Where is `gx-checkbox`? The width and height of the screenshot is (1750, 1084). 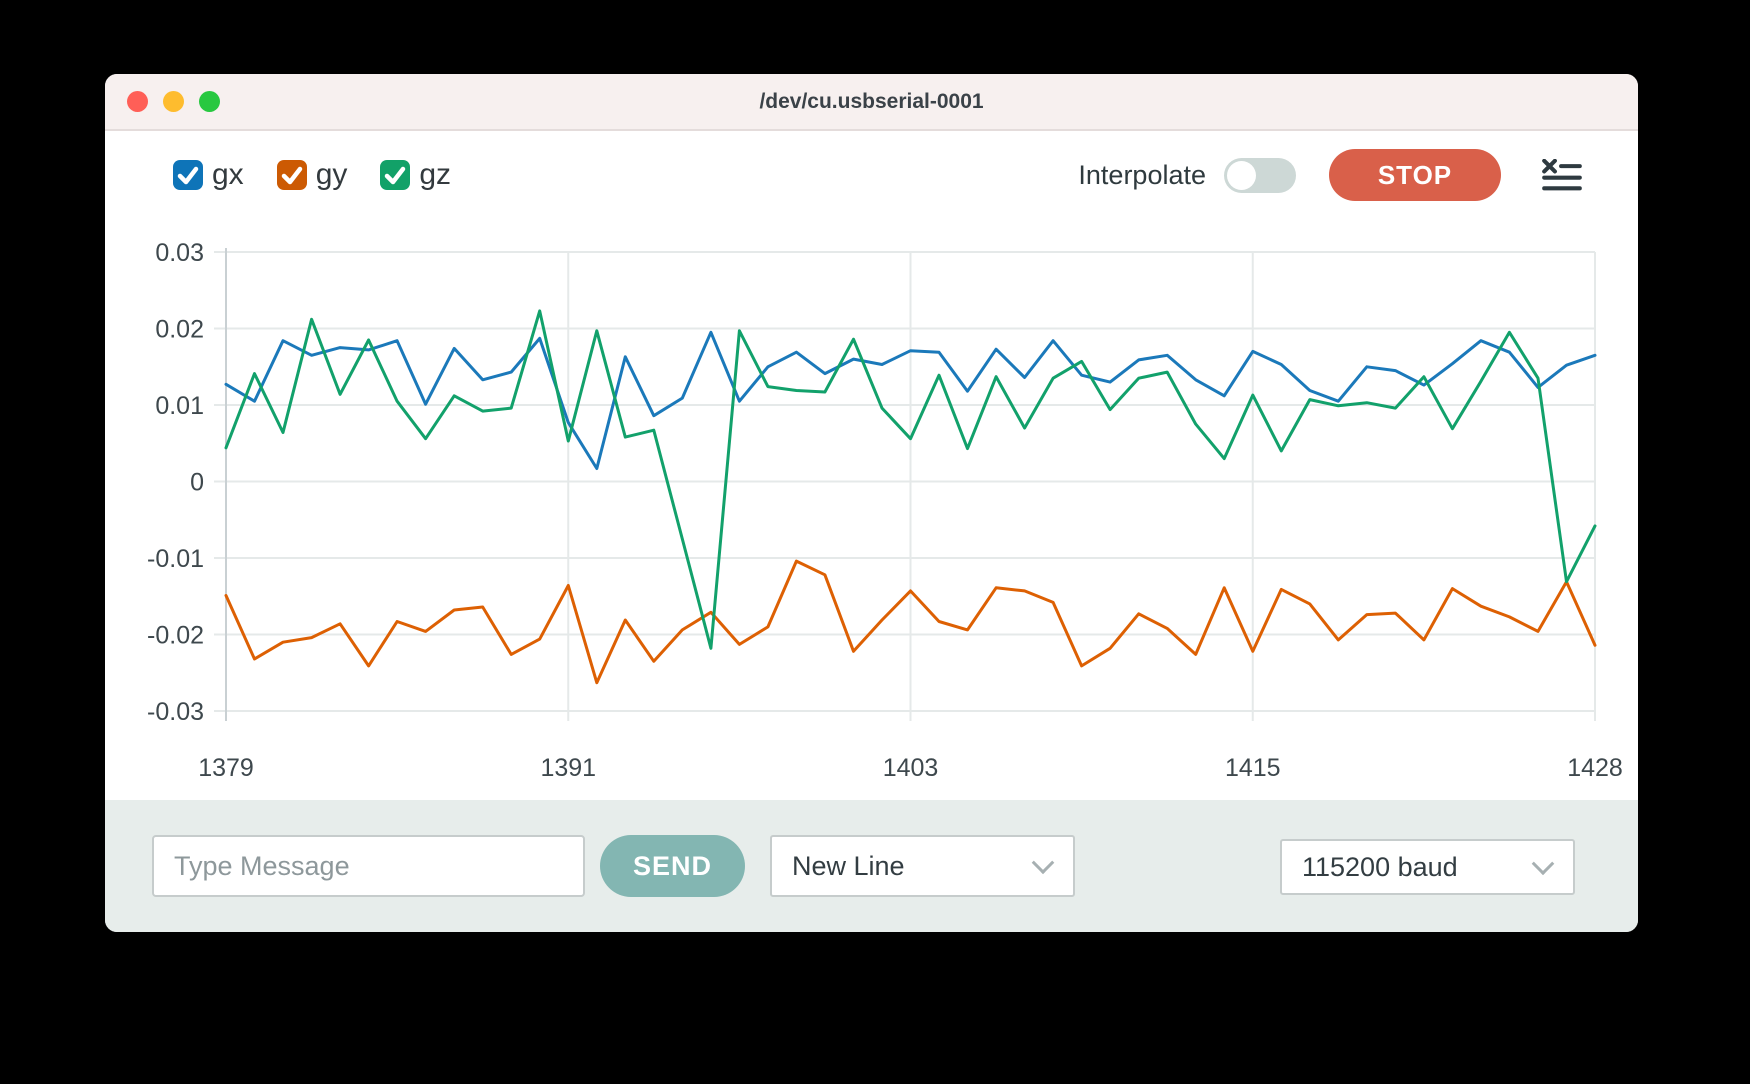
gx-checkbox is located at coordinates (188, 175).